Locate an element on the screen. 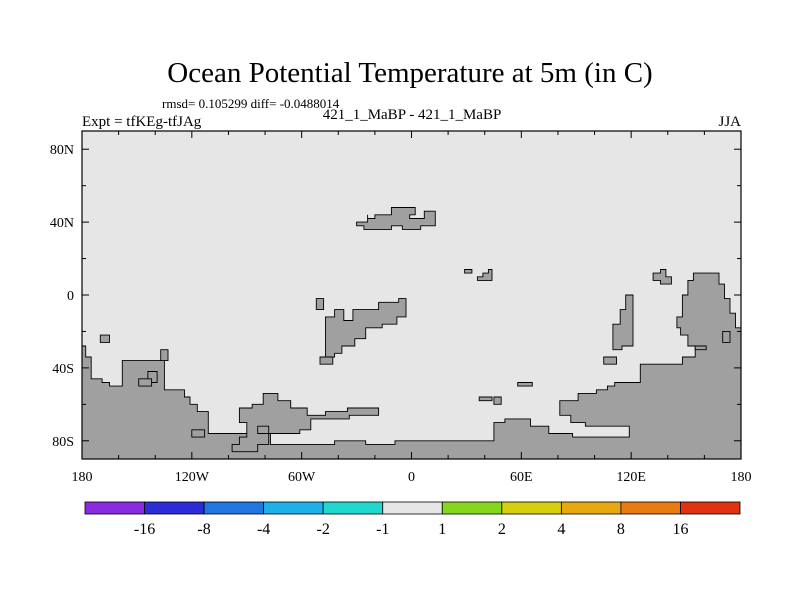  stats-text: rmsd= 0.105299 diff= -0.0488014 is located at coordinates (251, 103).